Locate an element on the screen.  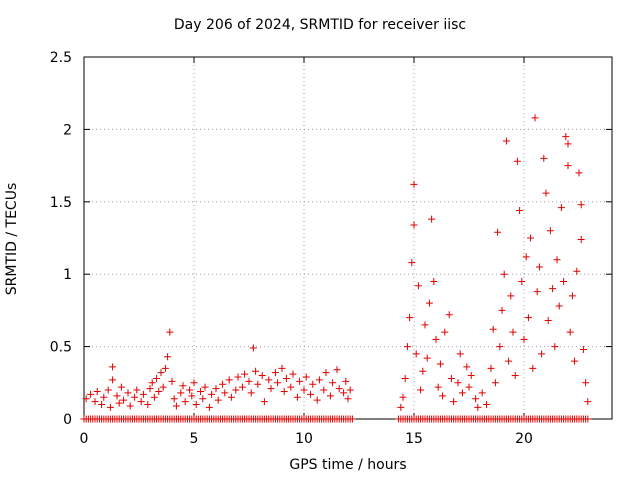
x-tick-label: 10 is located at coordinates (304, 439).